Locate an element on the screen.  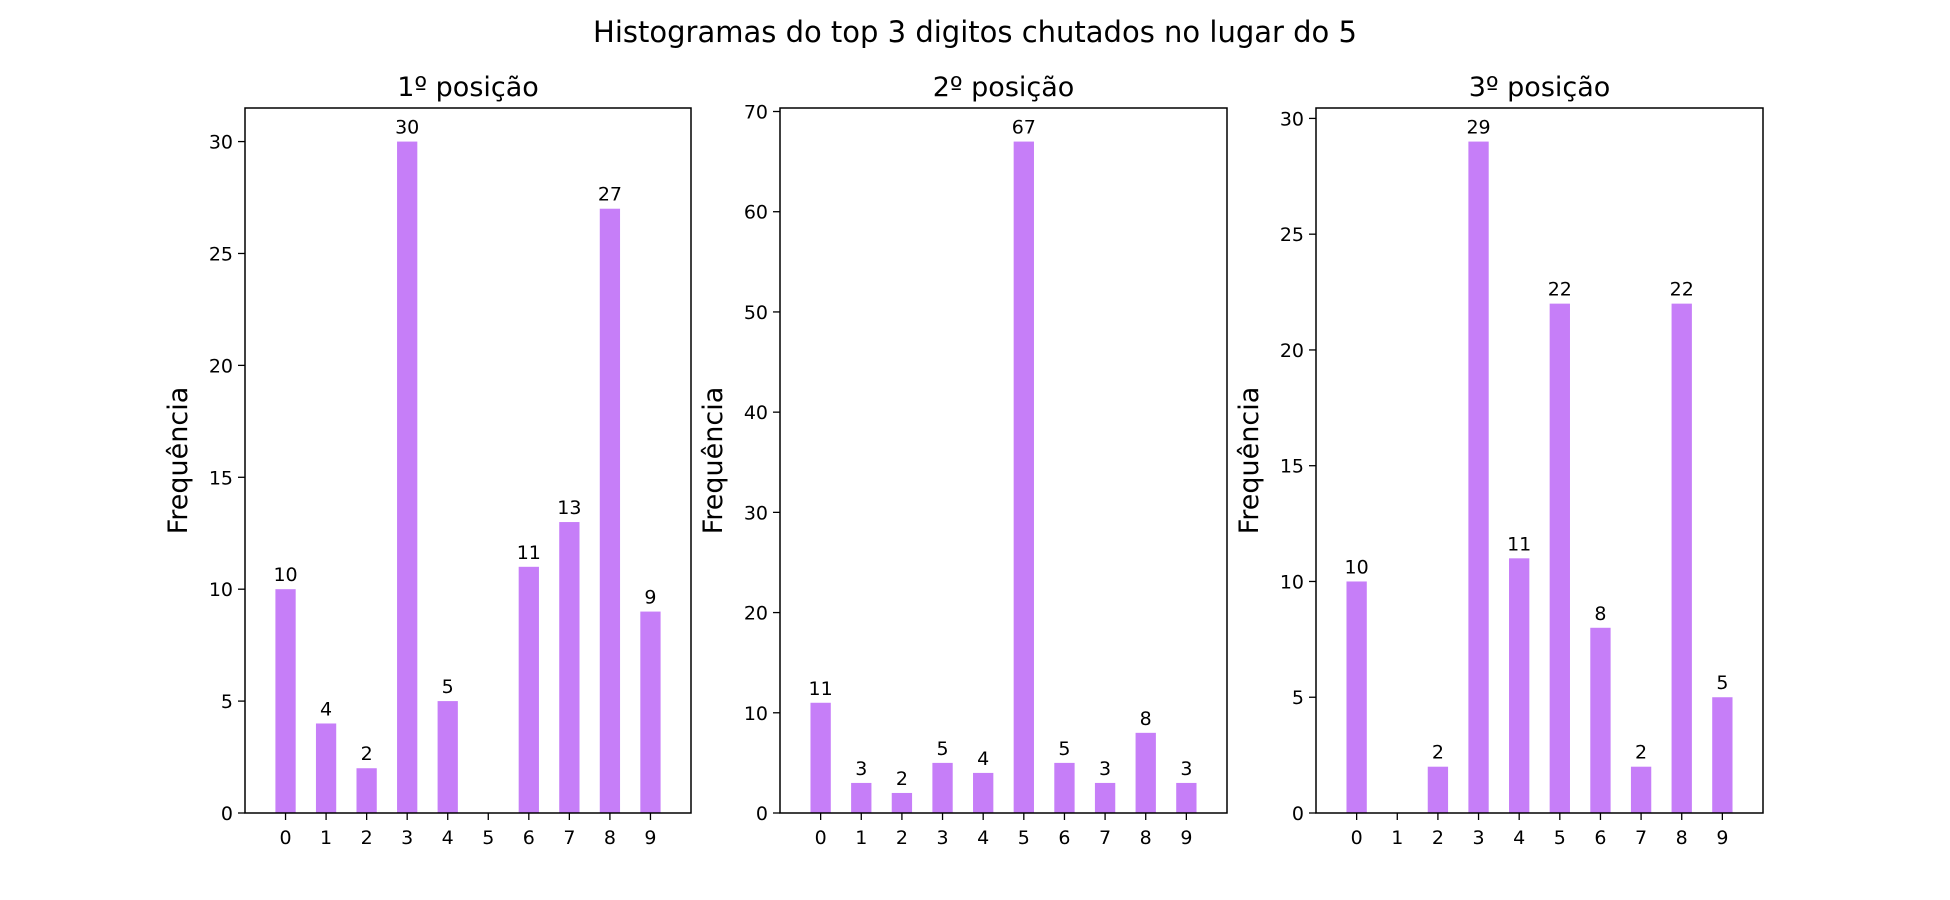
y-tick-label: 50 is located at coordinates (756, 313).